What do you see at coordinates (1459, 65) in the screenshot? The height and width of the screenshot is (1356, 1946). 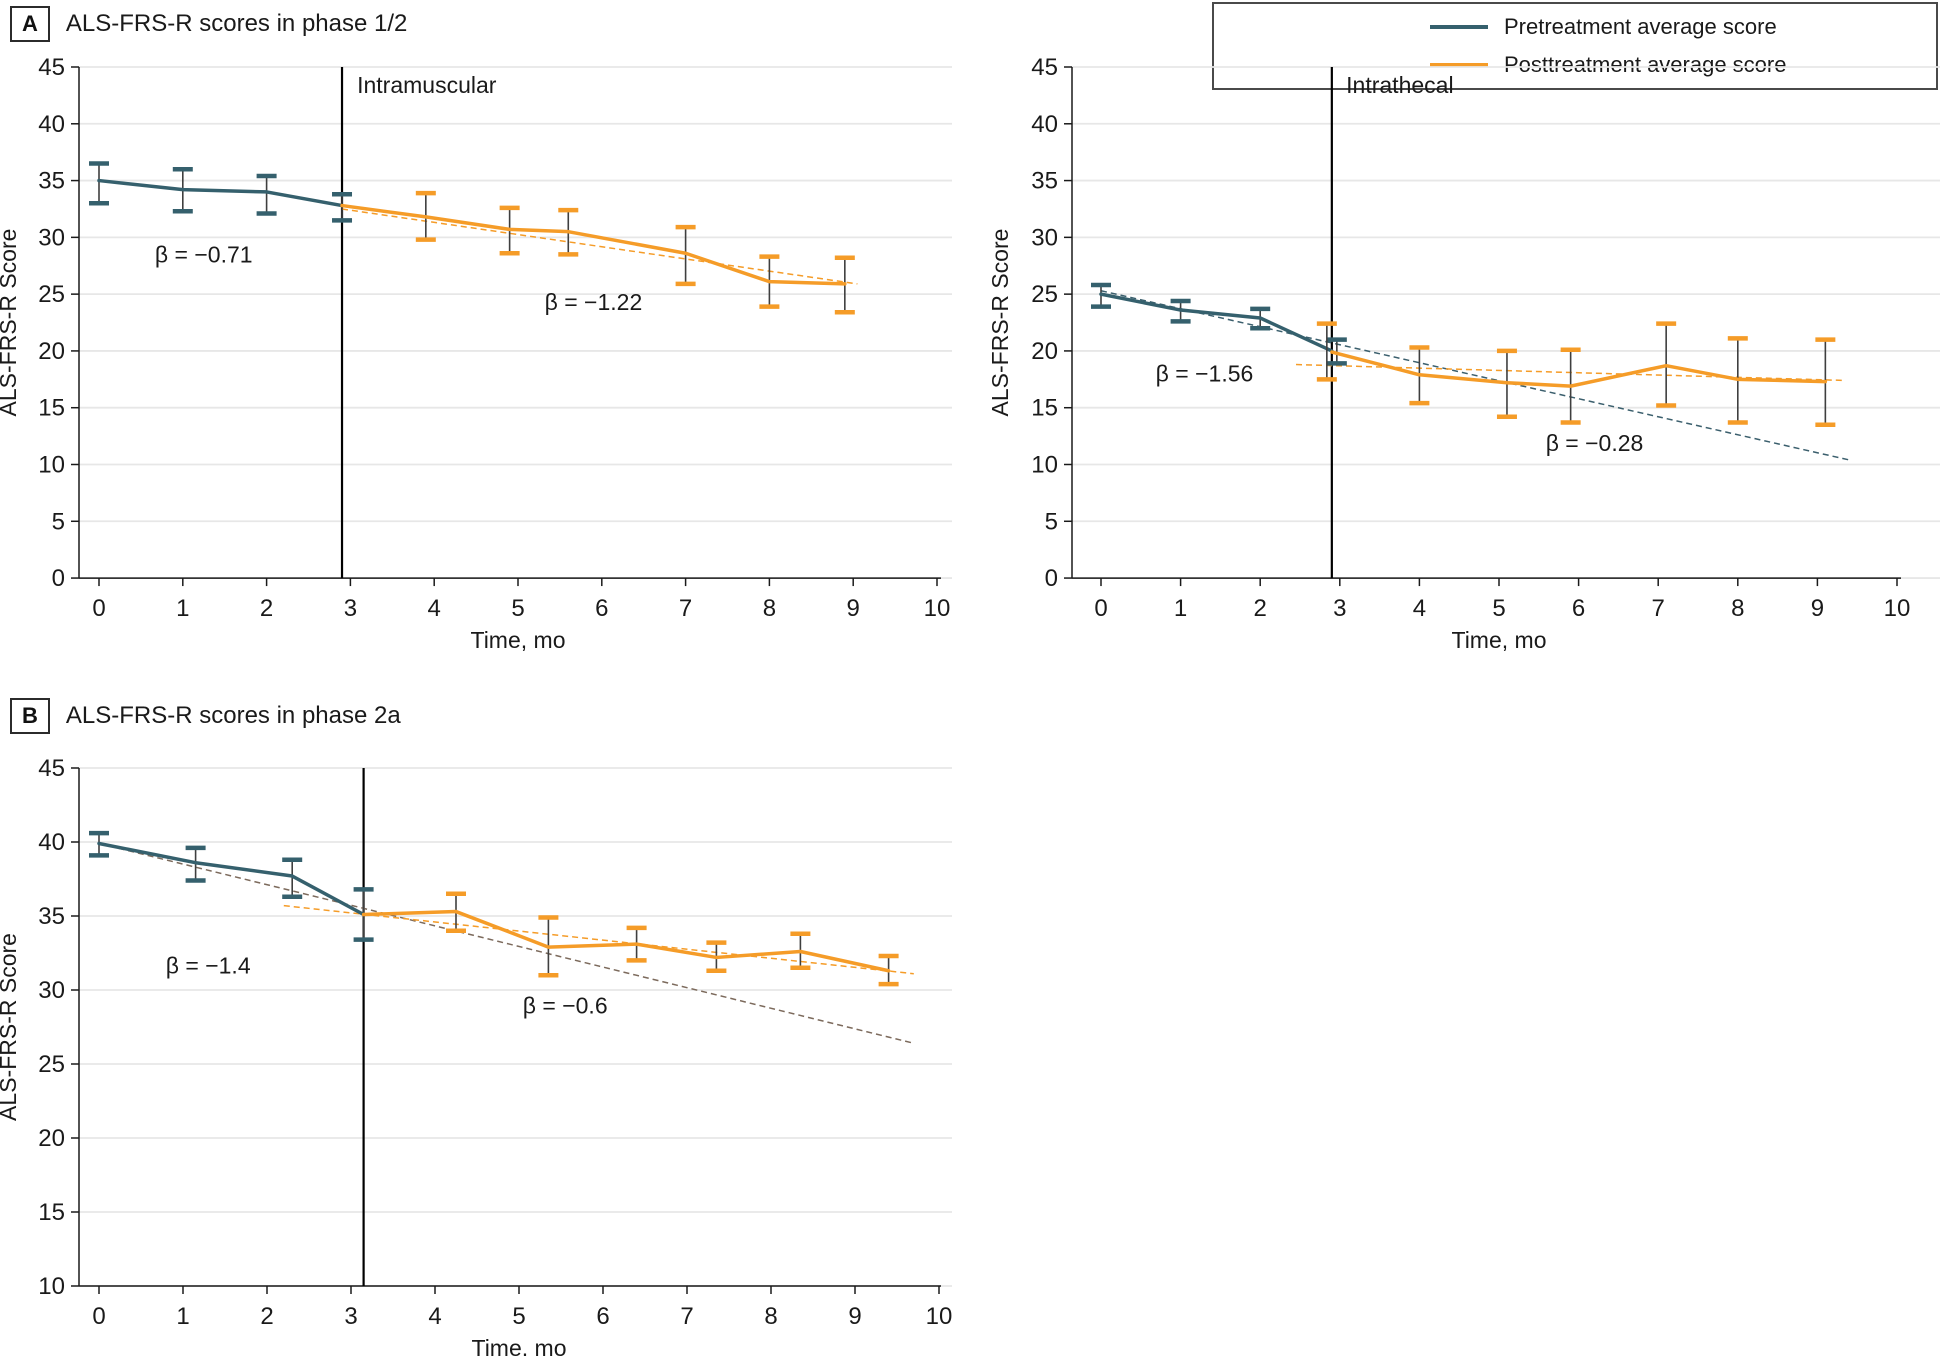 I see `posttreatment-line-swatch` at bounding box center [1459, 65].